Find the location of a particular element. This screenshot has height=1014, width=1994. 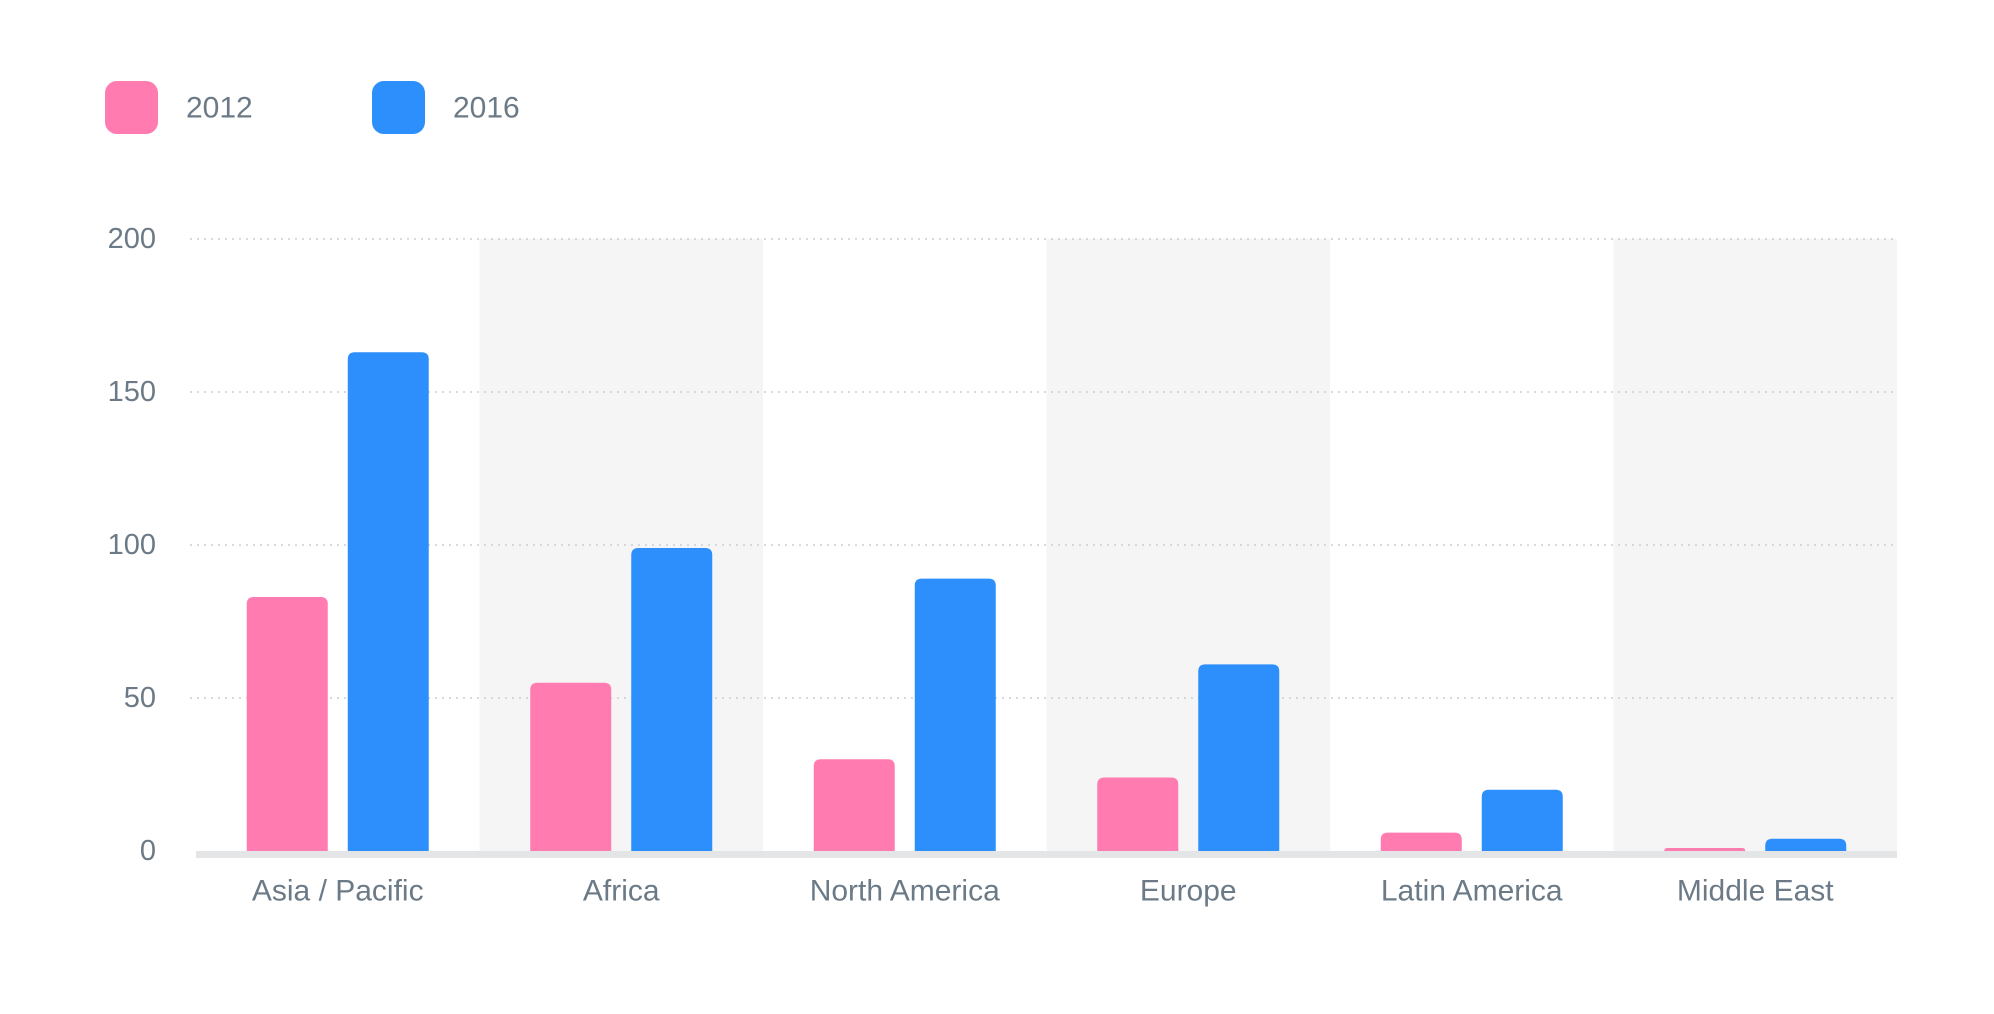

y-axis: 0 50 100 150 200 is located at coordinates (132, 545).